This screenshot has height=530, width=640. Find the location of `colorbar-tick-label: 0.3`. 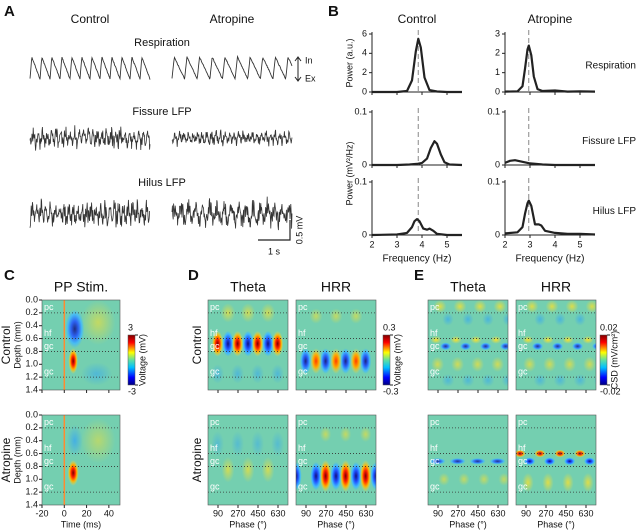

colorbar-tick-label: 0.3 is located at coordinates (389, 327).